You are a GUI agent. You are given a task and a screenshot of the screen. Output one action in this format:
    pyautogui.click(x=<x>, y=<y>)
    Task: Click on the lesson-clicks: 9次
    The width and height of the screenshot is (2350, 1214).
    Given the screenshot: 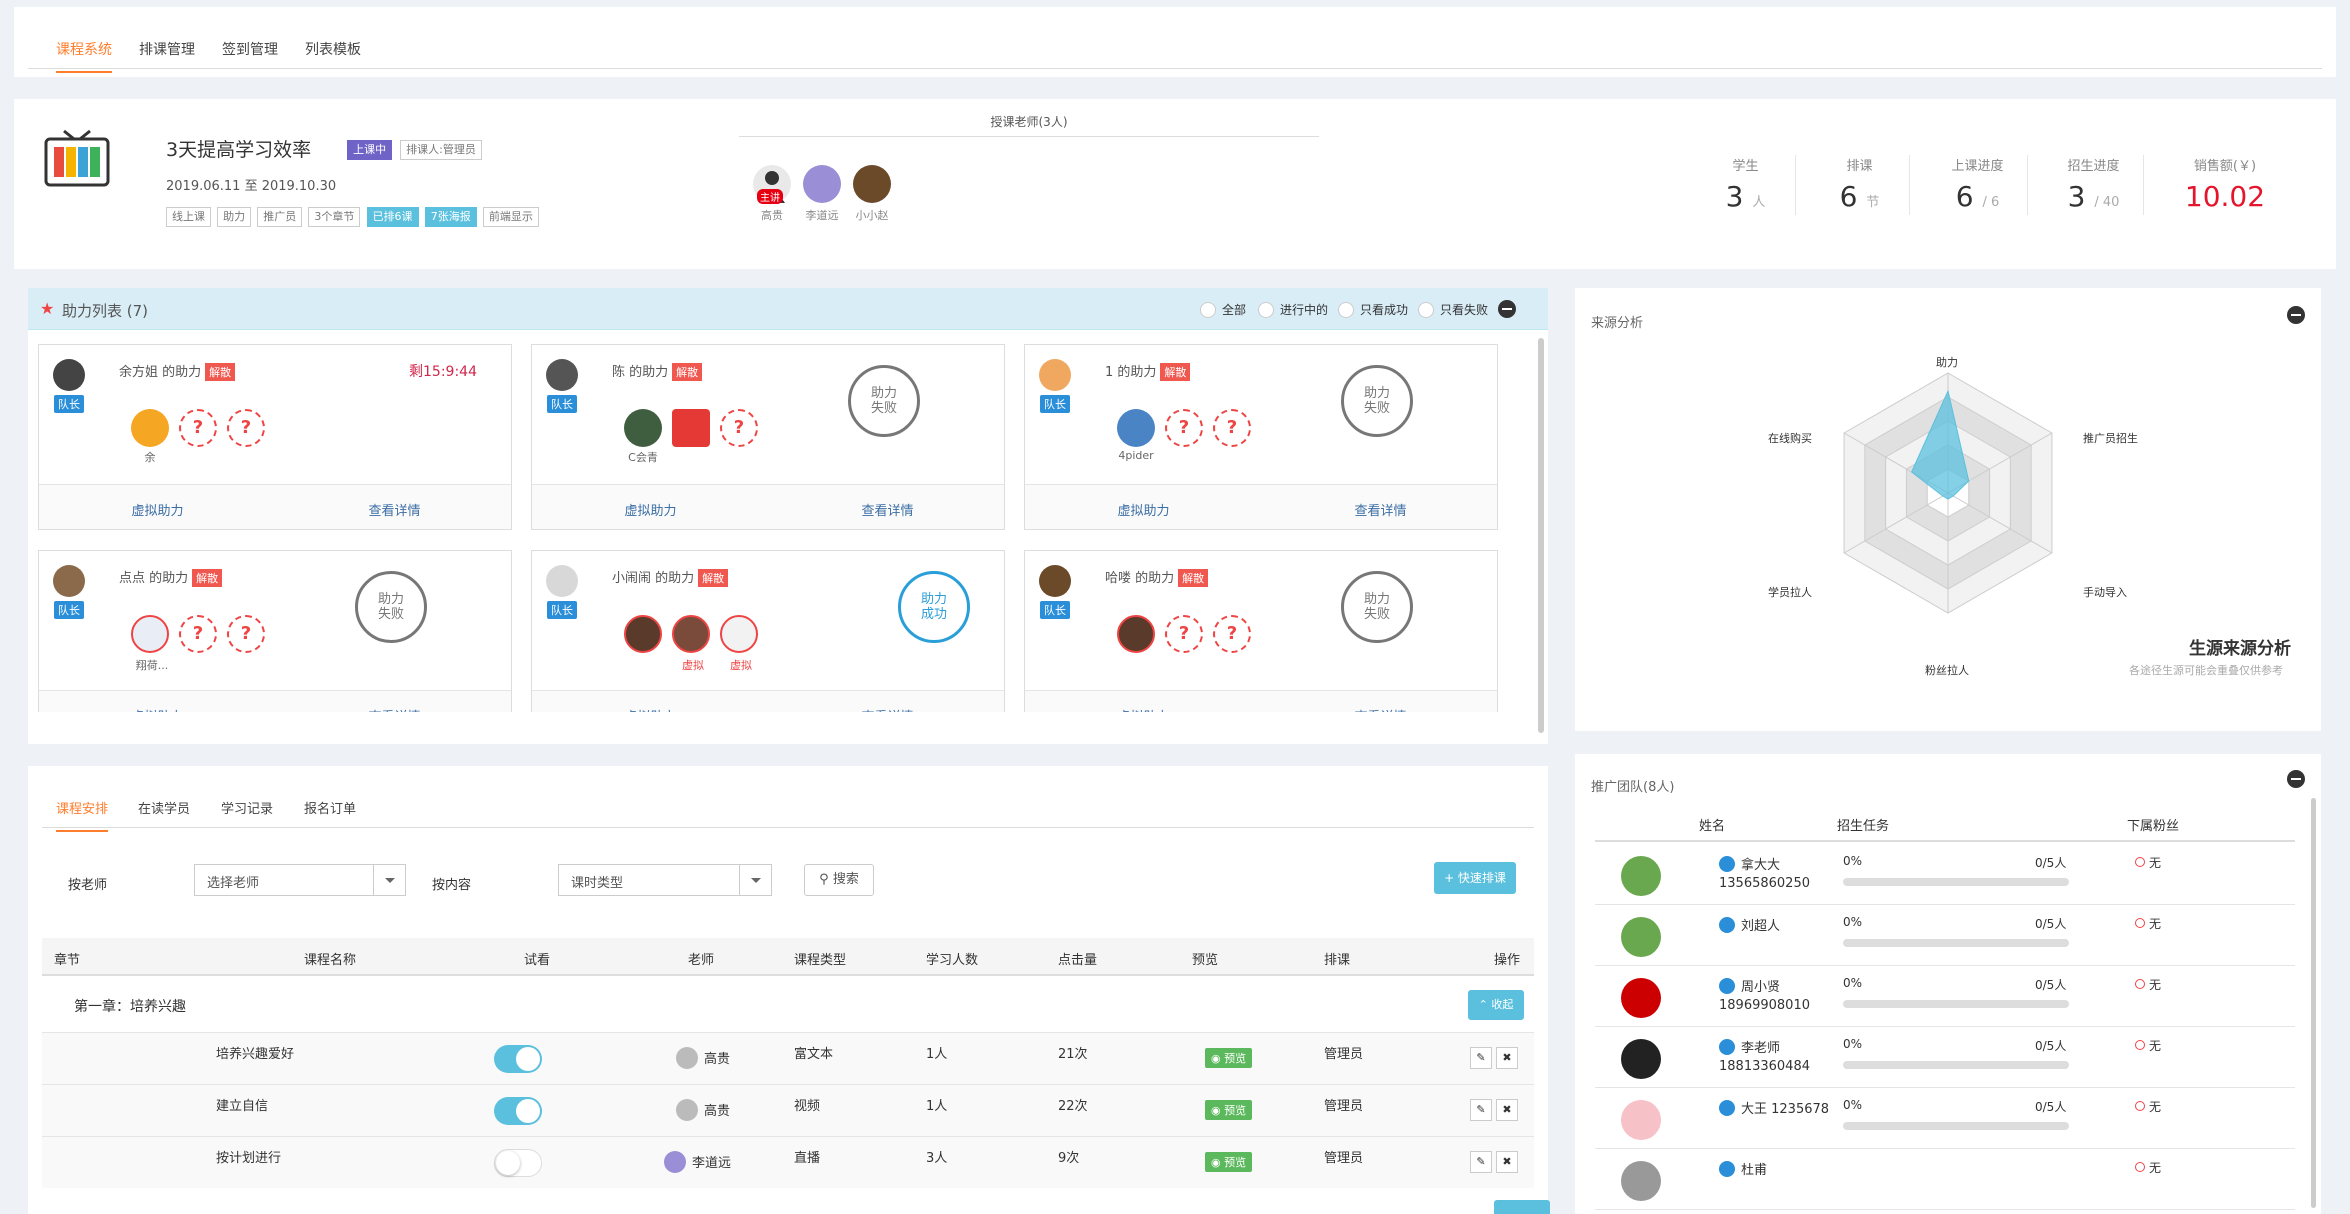 What is the action you would take?
    pyautogui.click(x=1069, y=1158)
    